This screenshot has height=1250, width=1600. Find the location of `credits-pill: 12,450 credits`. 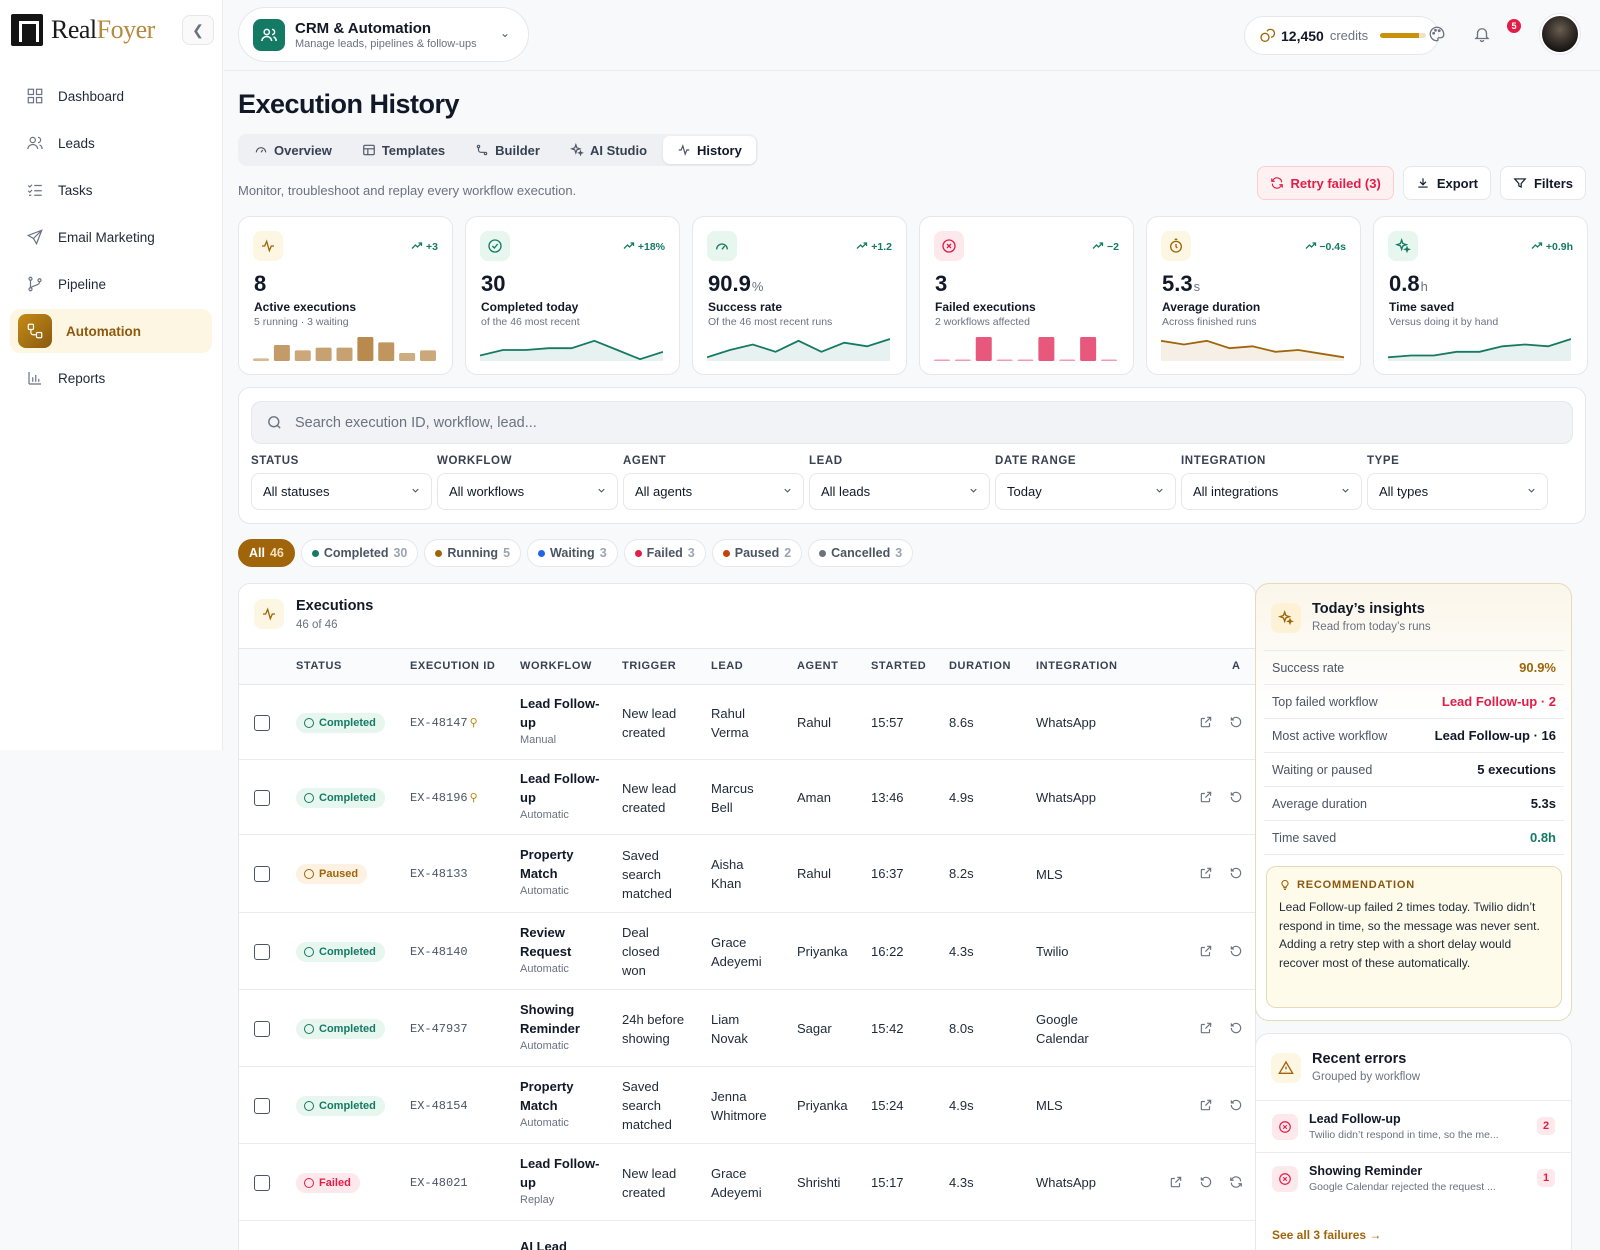

credits-pill: 12,450 credits is located at coordinates (1341, 35).